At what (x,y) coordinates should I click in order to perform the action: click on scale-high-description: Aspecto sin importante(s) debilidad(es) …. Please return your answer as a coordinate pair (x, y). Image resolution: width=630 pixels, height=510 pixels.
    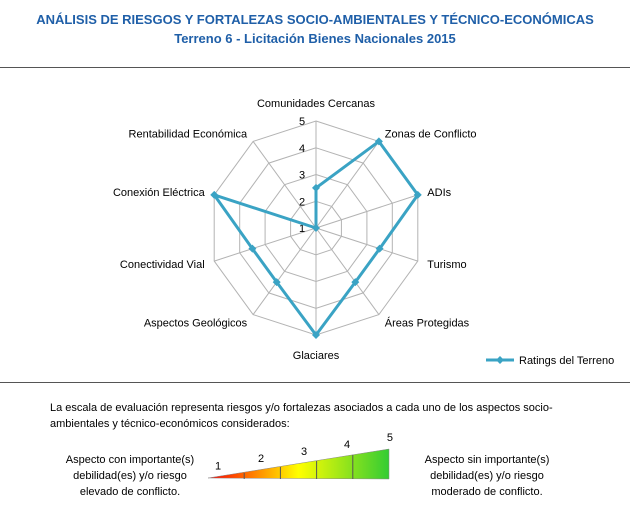
    Looking at the image, I should click on (487, 476).